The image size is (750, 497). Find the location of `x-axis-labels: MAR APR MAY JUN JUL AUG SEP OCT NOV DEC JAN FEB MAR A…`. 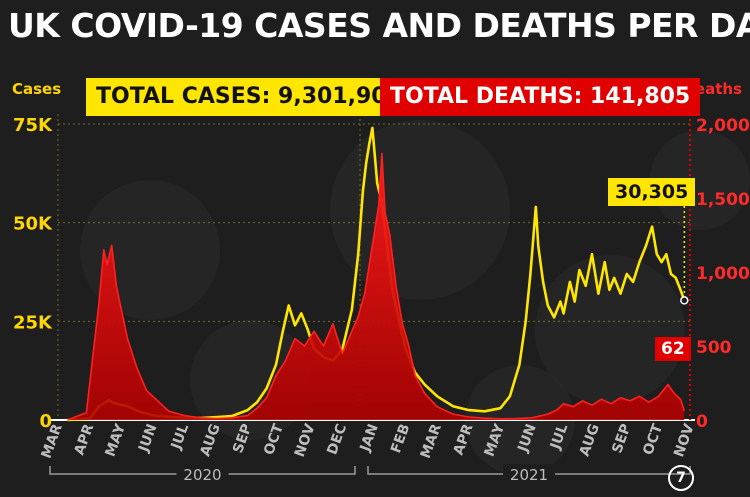

x-axis-labels: MAR APR MAY JUN JUL AUG SEP OCT NOV DEC JAN FEB MAR A… is located at coordinates (368, 441).